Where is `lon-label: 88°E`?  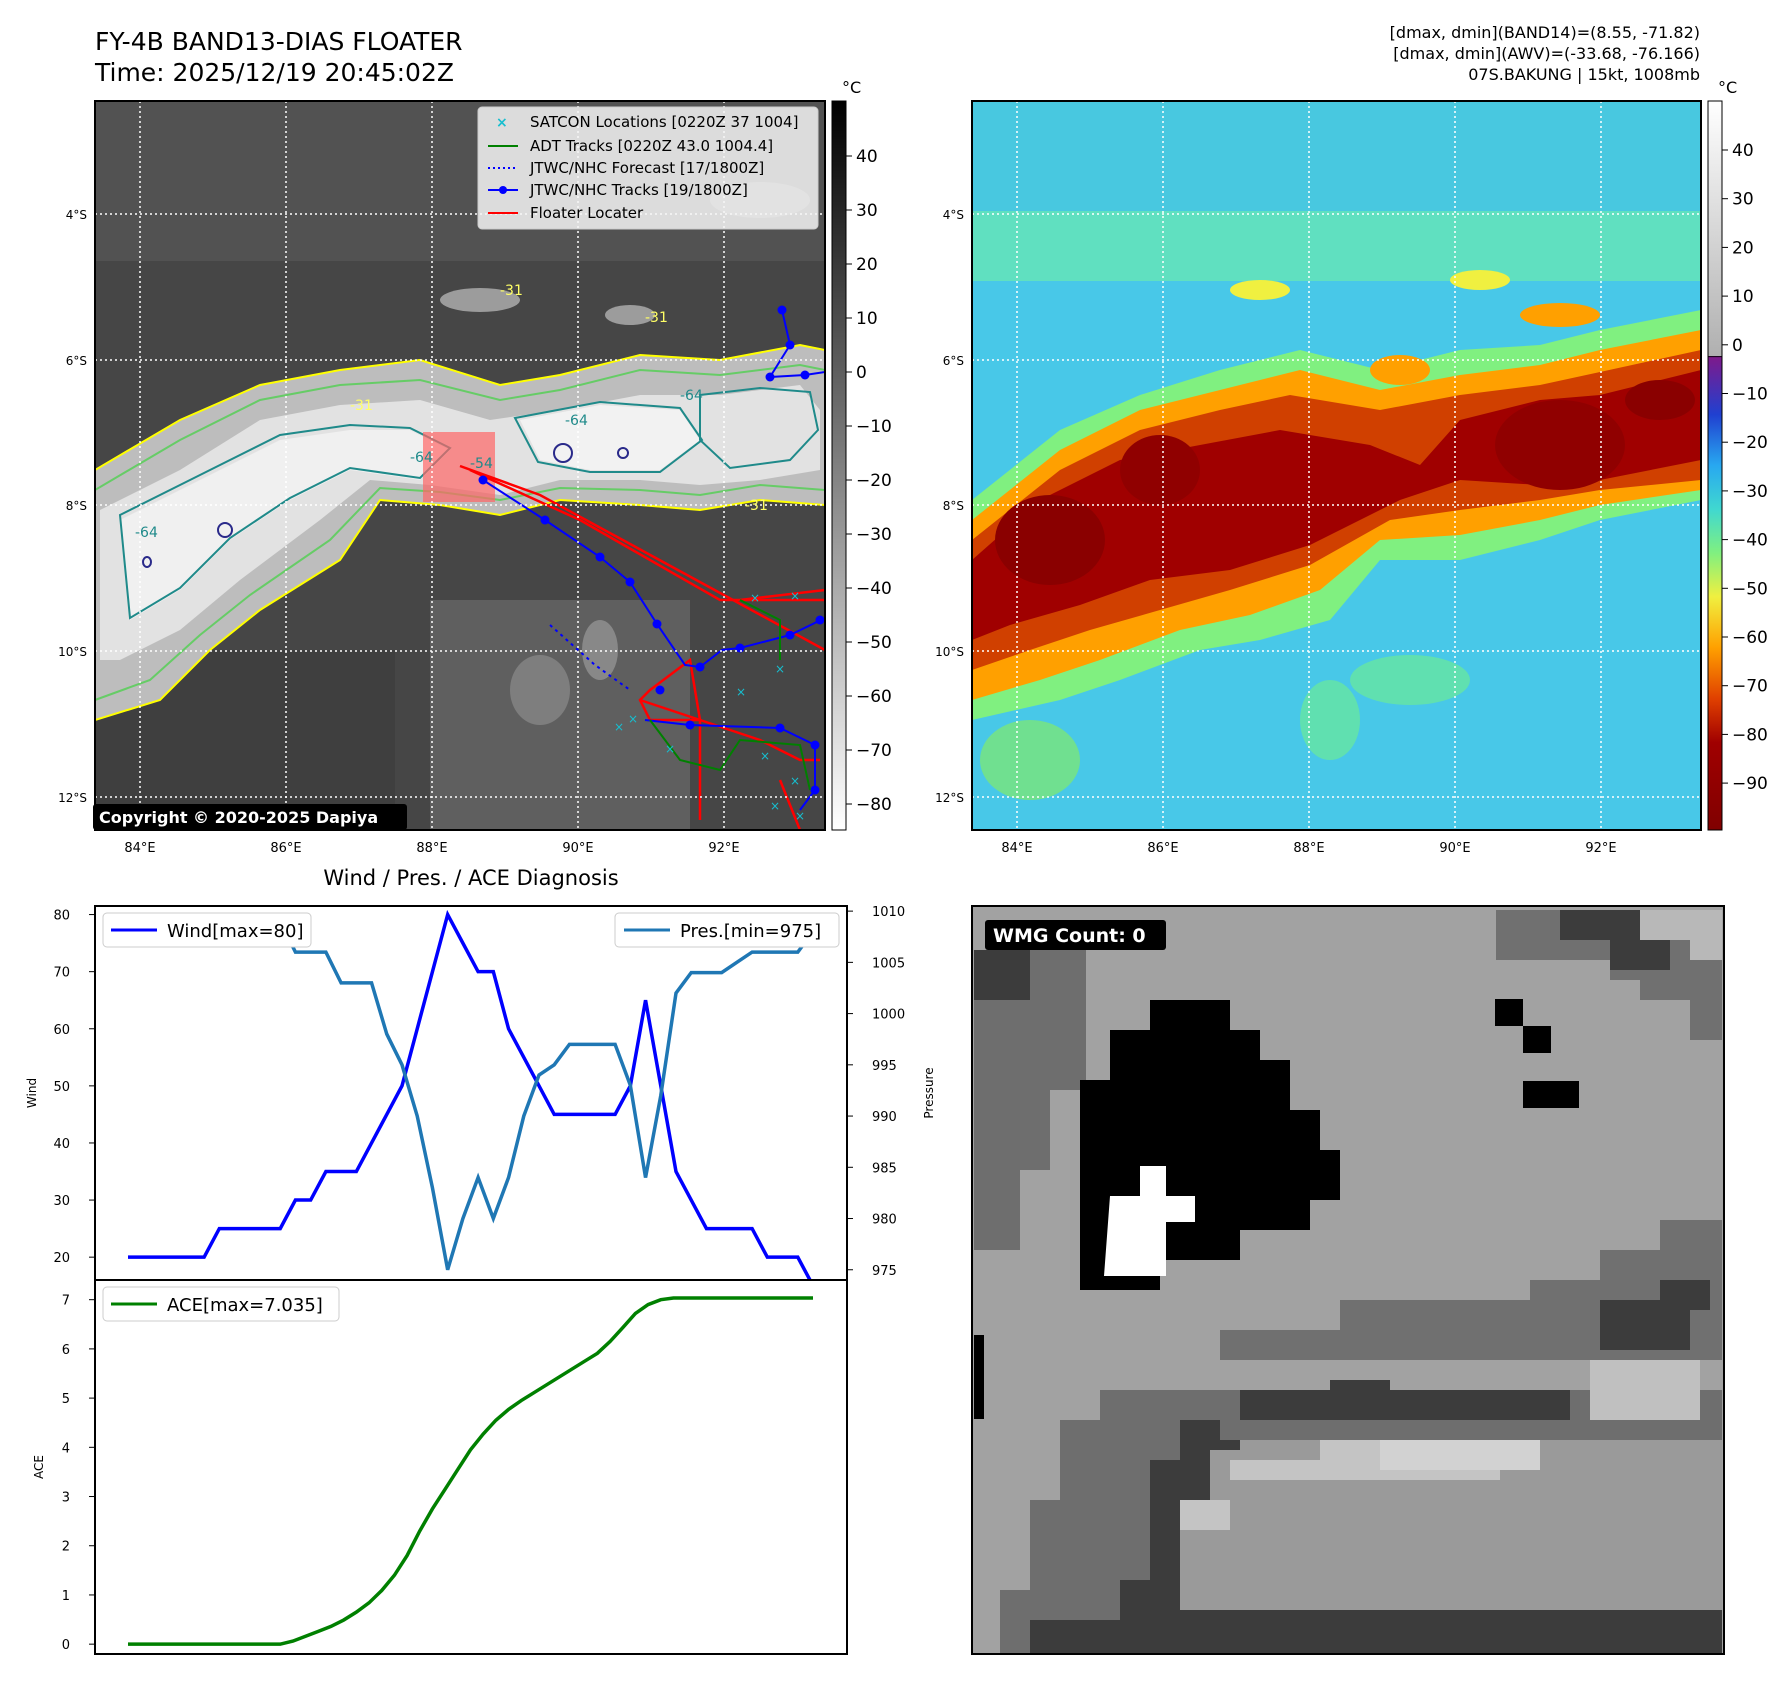
lon-label: 88°E is located at coordinates (1308, 848).